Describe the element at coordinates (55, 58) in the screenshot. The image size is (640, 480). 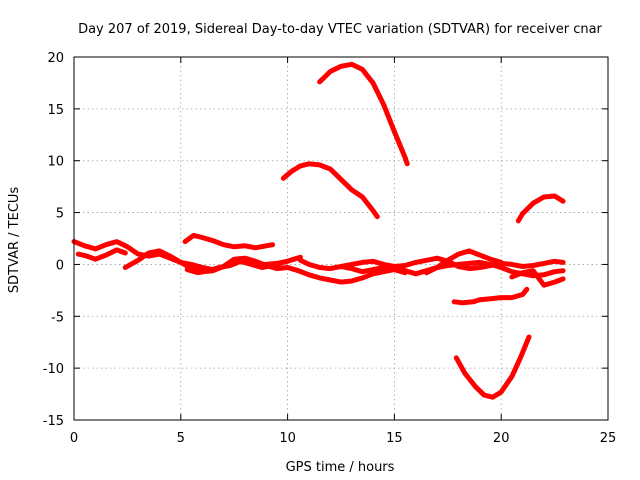
I see `y-tick-label: 20` at that location.